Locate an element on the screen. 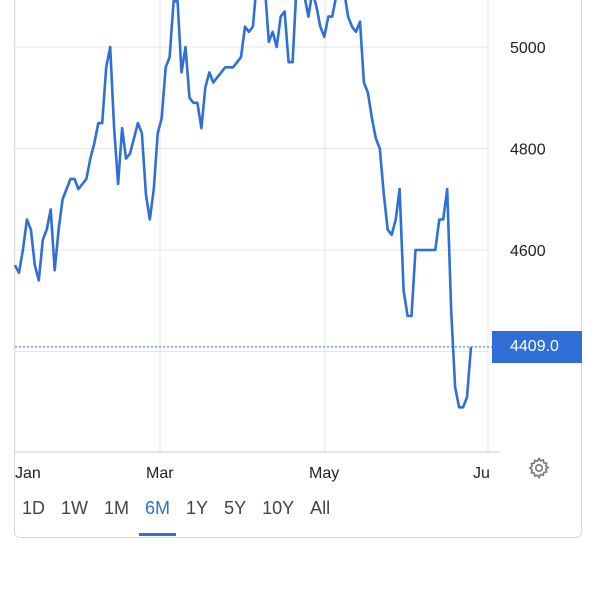 Image resolution: width=600 pixels, height=600 pixels. y-tick-label: 4800 is located at coordinates (528, 150).